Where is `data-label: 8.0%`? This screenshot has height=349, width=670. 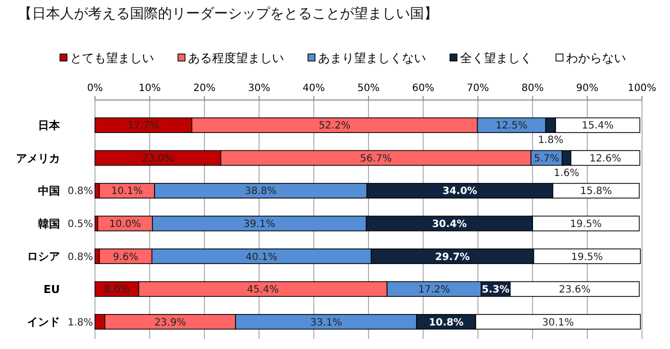 data-label: 8.0% is located at coordinates (117, 290).